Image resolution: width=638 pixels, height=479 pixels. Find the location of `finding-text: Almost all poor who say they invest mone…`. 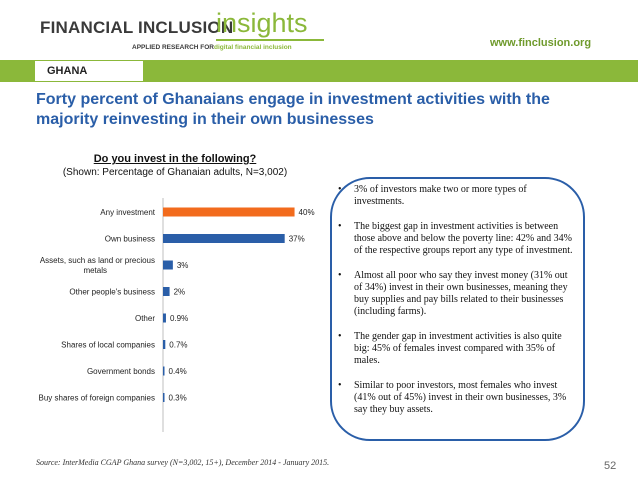

finding-text: Almost all poor who say they invest mone… is located at coordinates (461, 293).